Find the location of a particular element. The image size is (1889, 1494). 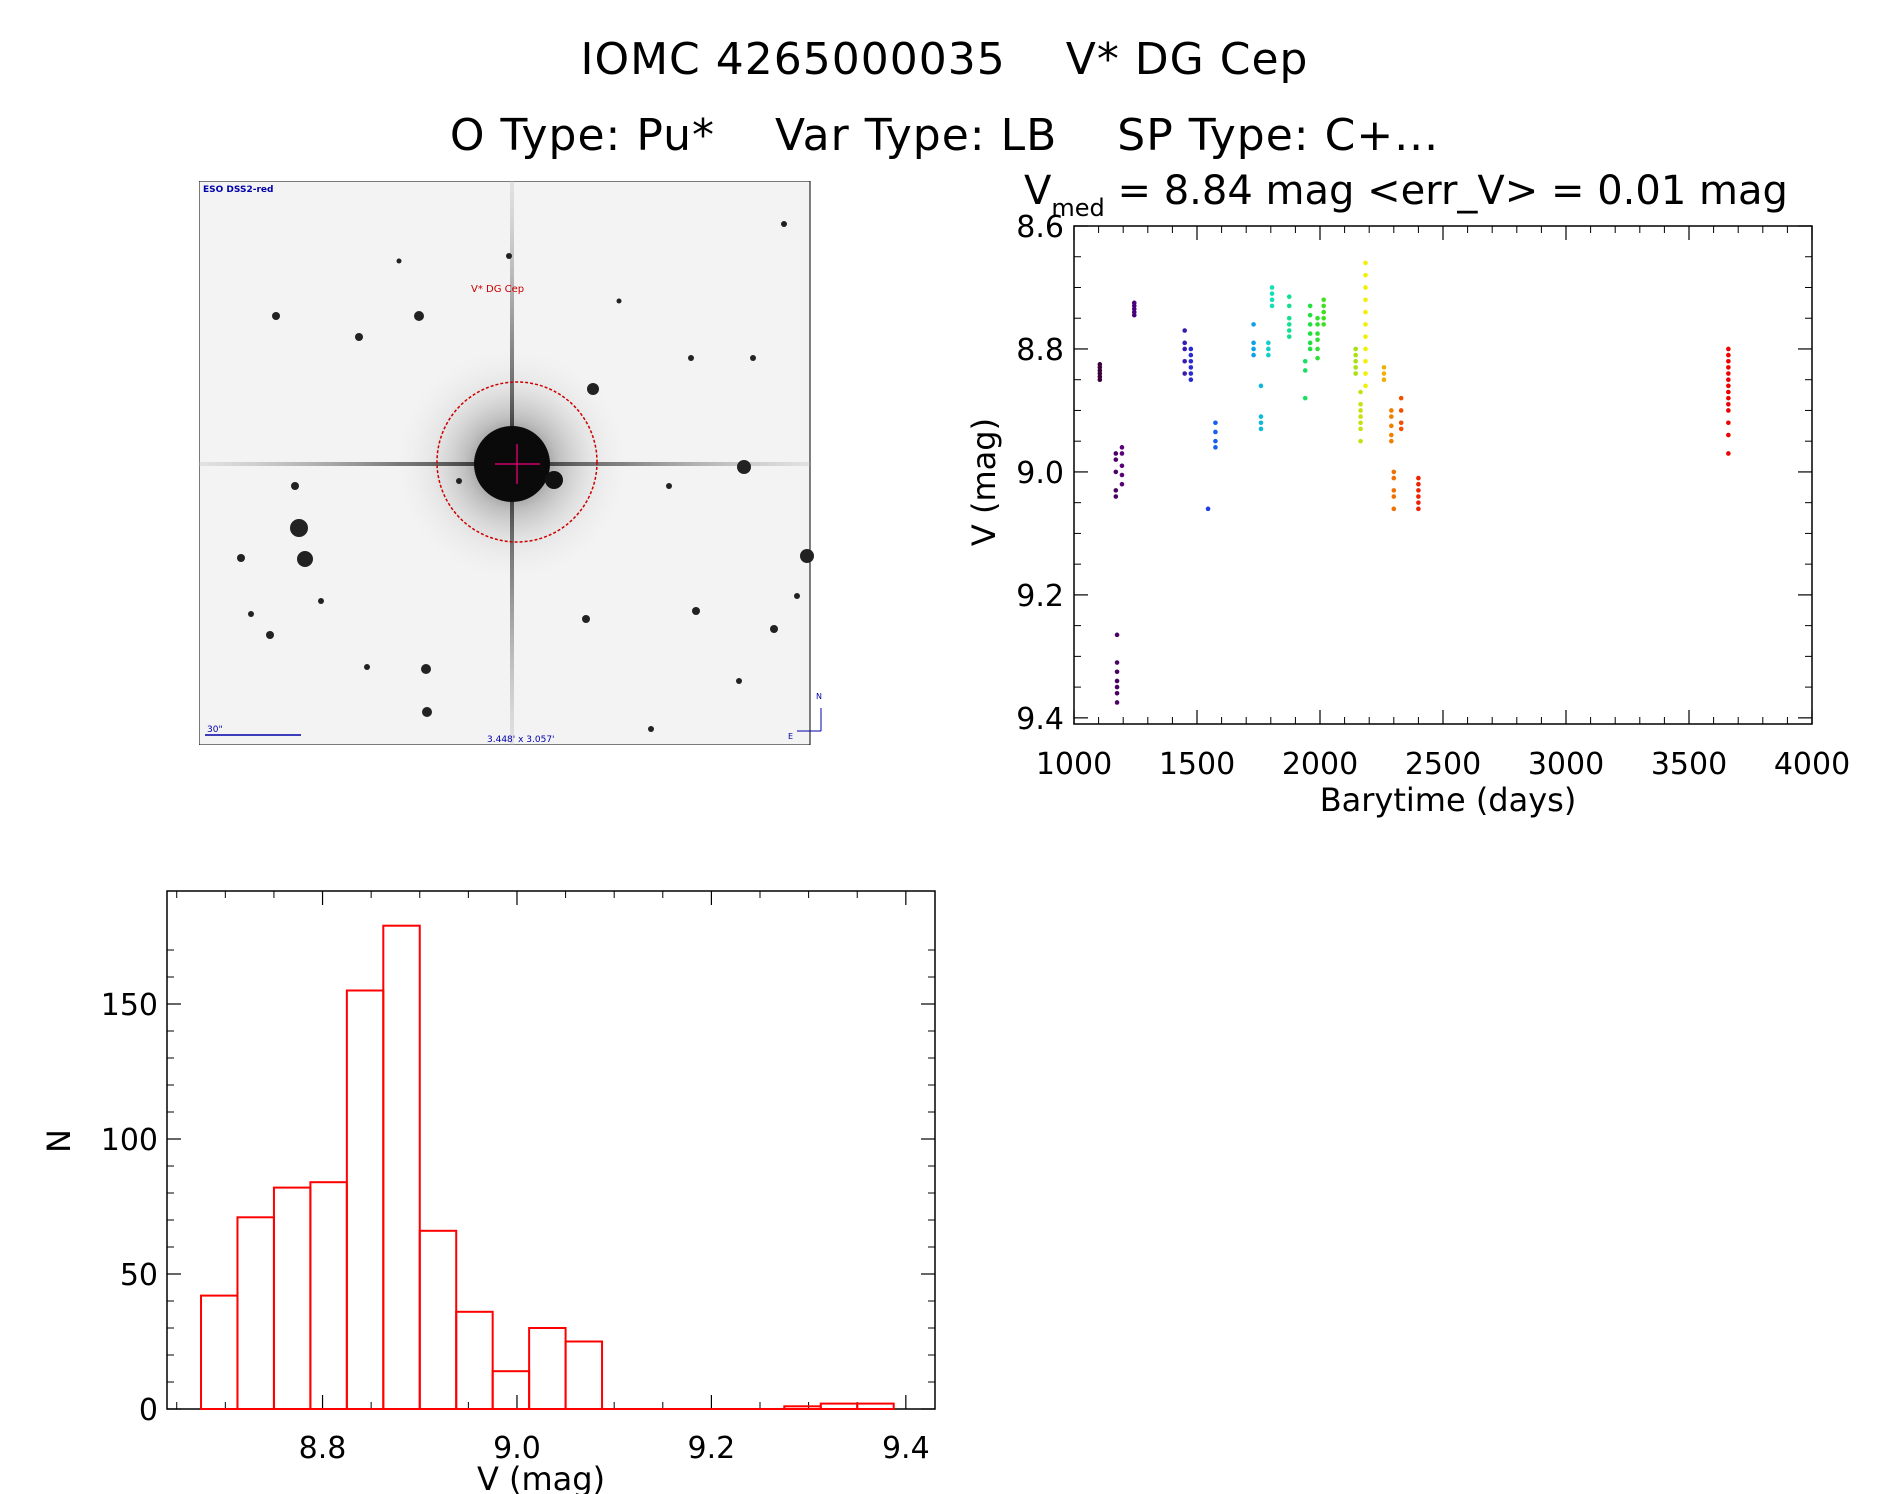

hist-ytick-label: 50 is located at coordinates (139, 1275).